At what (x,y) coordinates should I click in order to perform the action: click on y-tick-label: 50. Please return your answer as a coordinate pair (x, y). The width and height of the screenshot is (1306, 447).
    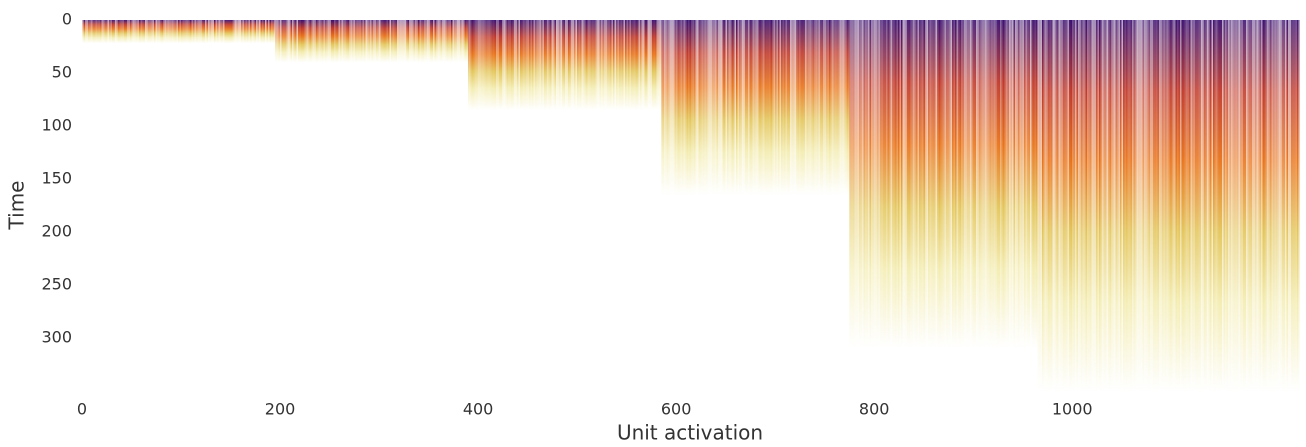
    Looking at the image, I should click on (62, 71).